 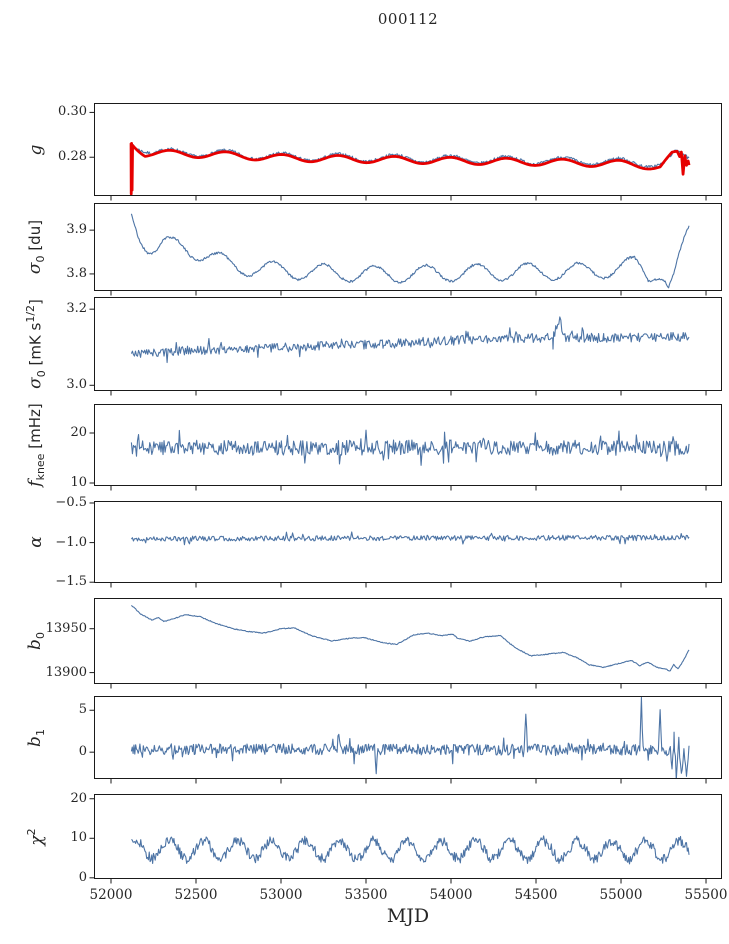 What do you see at coordinates (410, 156) in the screenshot?
I see `series-gain-raw-line` at bounding box center [410, 156].